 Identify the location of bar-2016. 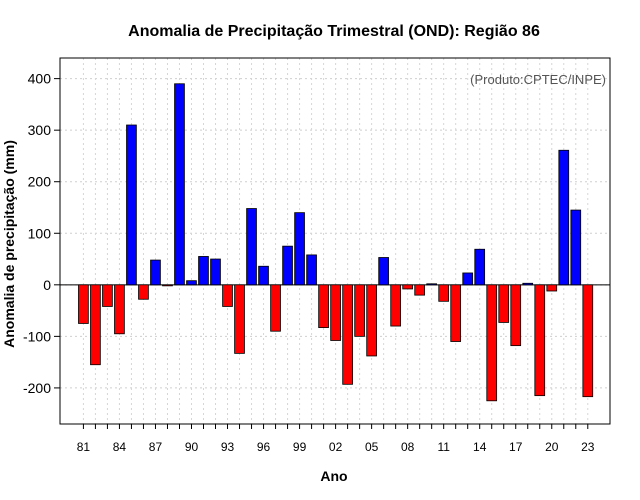
(504, 303).